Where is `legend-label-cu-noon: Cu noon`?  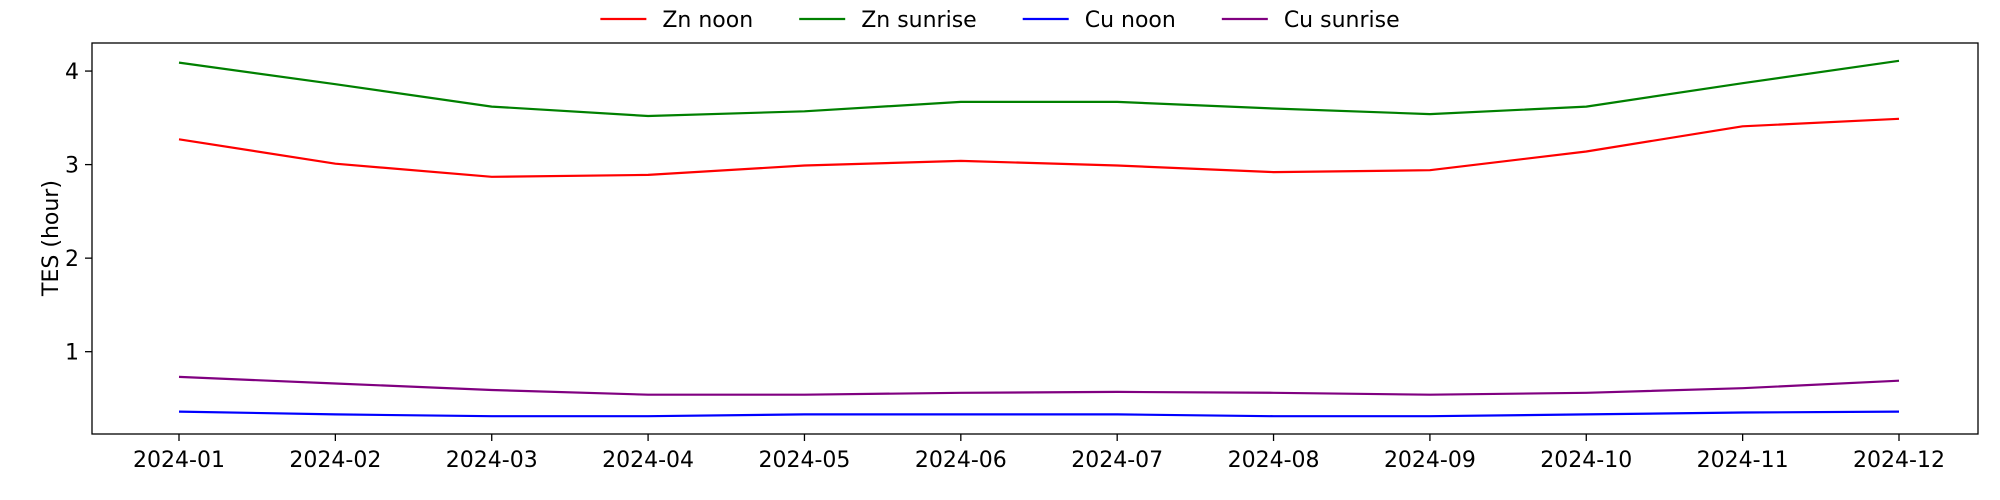 legend-label-cu-noon: Cu noon is located at coordinates (1130, 20).